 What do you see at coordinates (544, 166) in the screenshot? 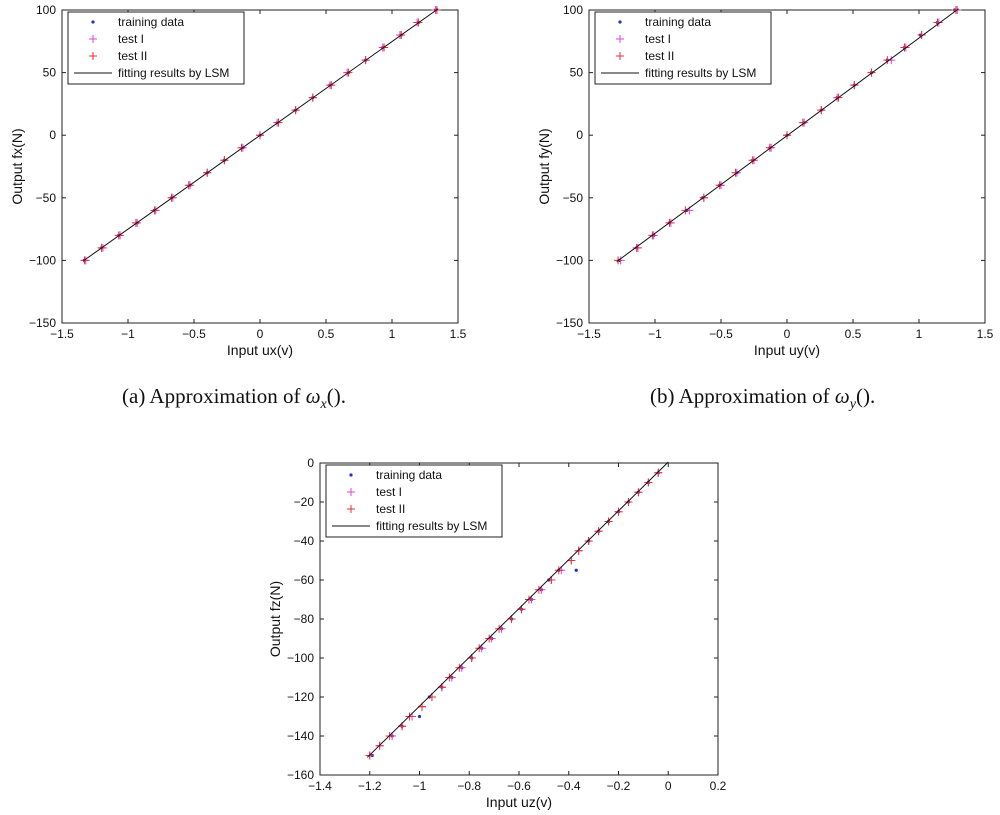
I see `y-axis-label: Output fy(N)` at bounding box center [544, 166].